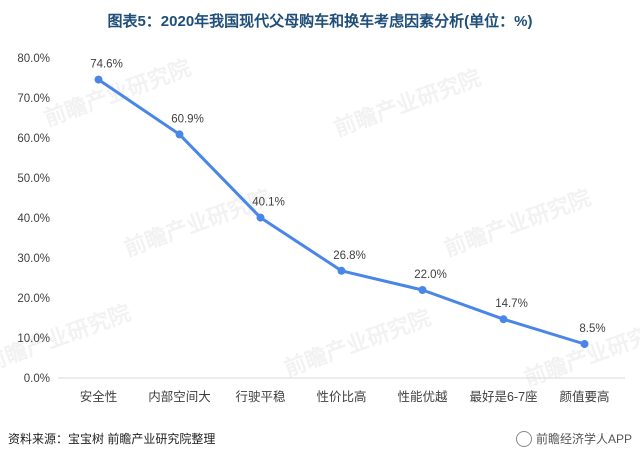 The height and width of the screenshot is (460, 640). I want to click on x-tick-label: 颜值要高, so click(584, 396).